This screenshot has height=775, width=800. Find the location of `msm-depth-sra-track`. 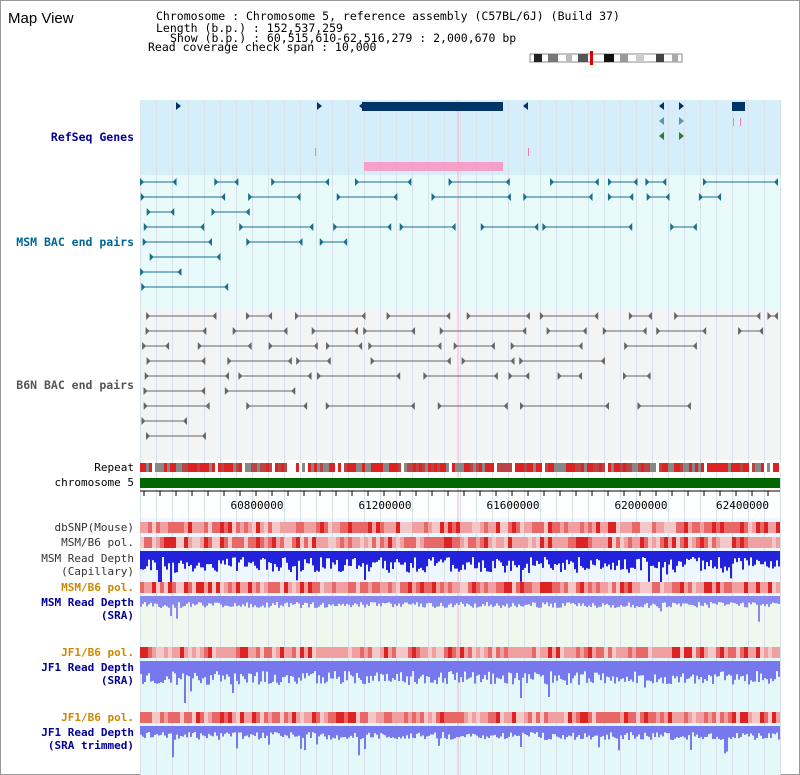

msm-depth-sra-track is located at coordinates (460, 609).